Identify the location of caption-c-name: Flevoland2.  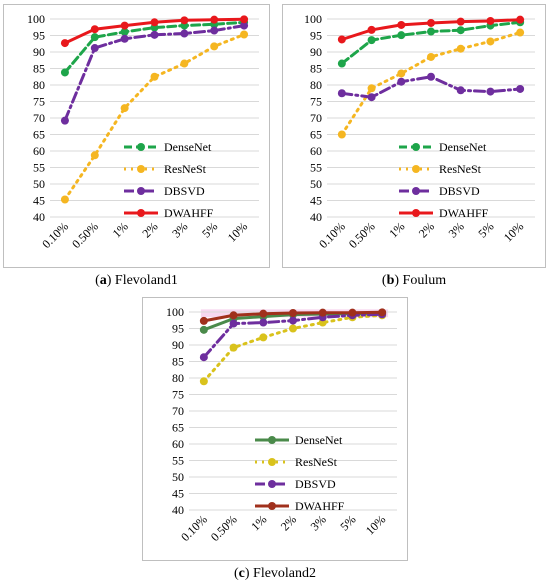
(285, 573).